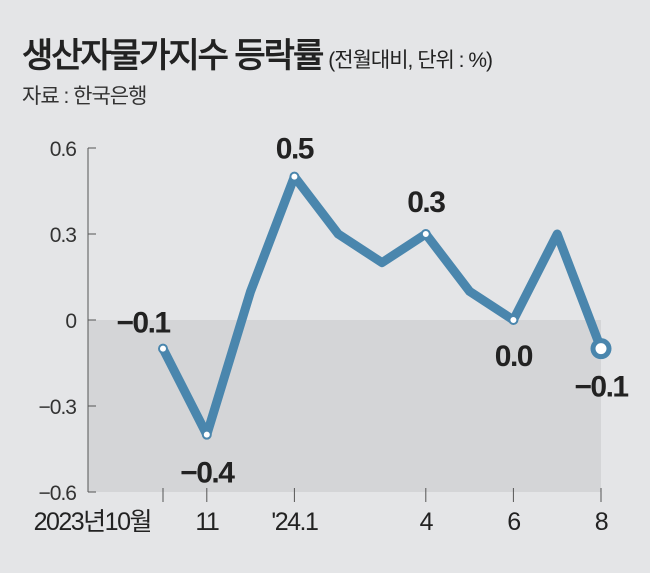 This screenshot has width=650, height=573. Describe the element at coordinates (207, 522) in the screenshot. I see `x-tick-label: 11` at that location.